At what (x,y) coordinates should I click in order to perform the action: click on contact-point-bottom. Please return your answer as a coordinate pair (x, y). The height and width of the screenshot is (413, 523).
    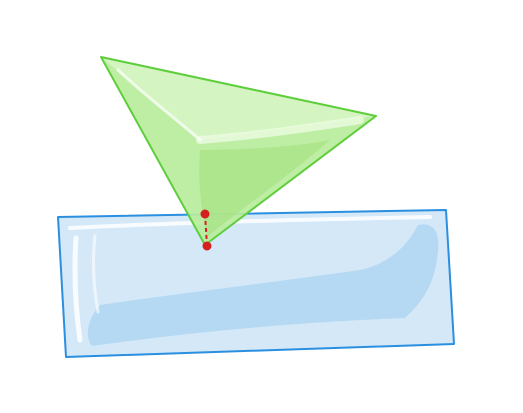
    Looking at the image, I should click on (207, 246).